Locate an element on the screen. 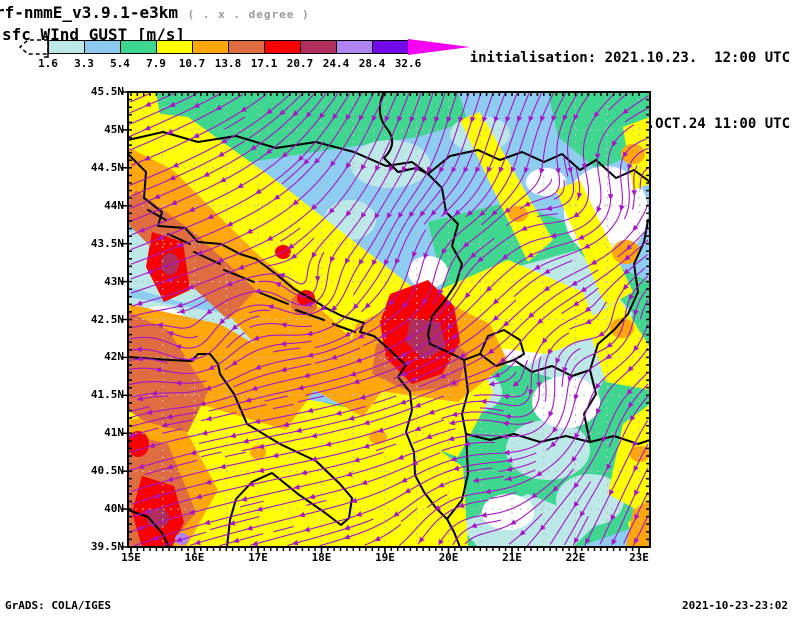 The width and height of the screenshot is (800, 618). lat-label: 45N is located at coordinates (114, 129).